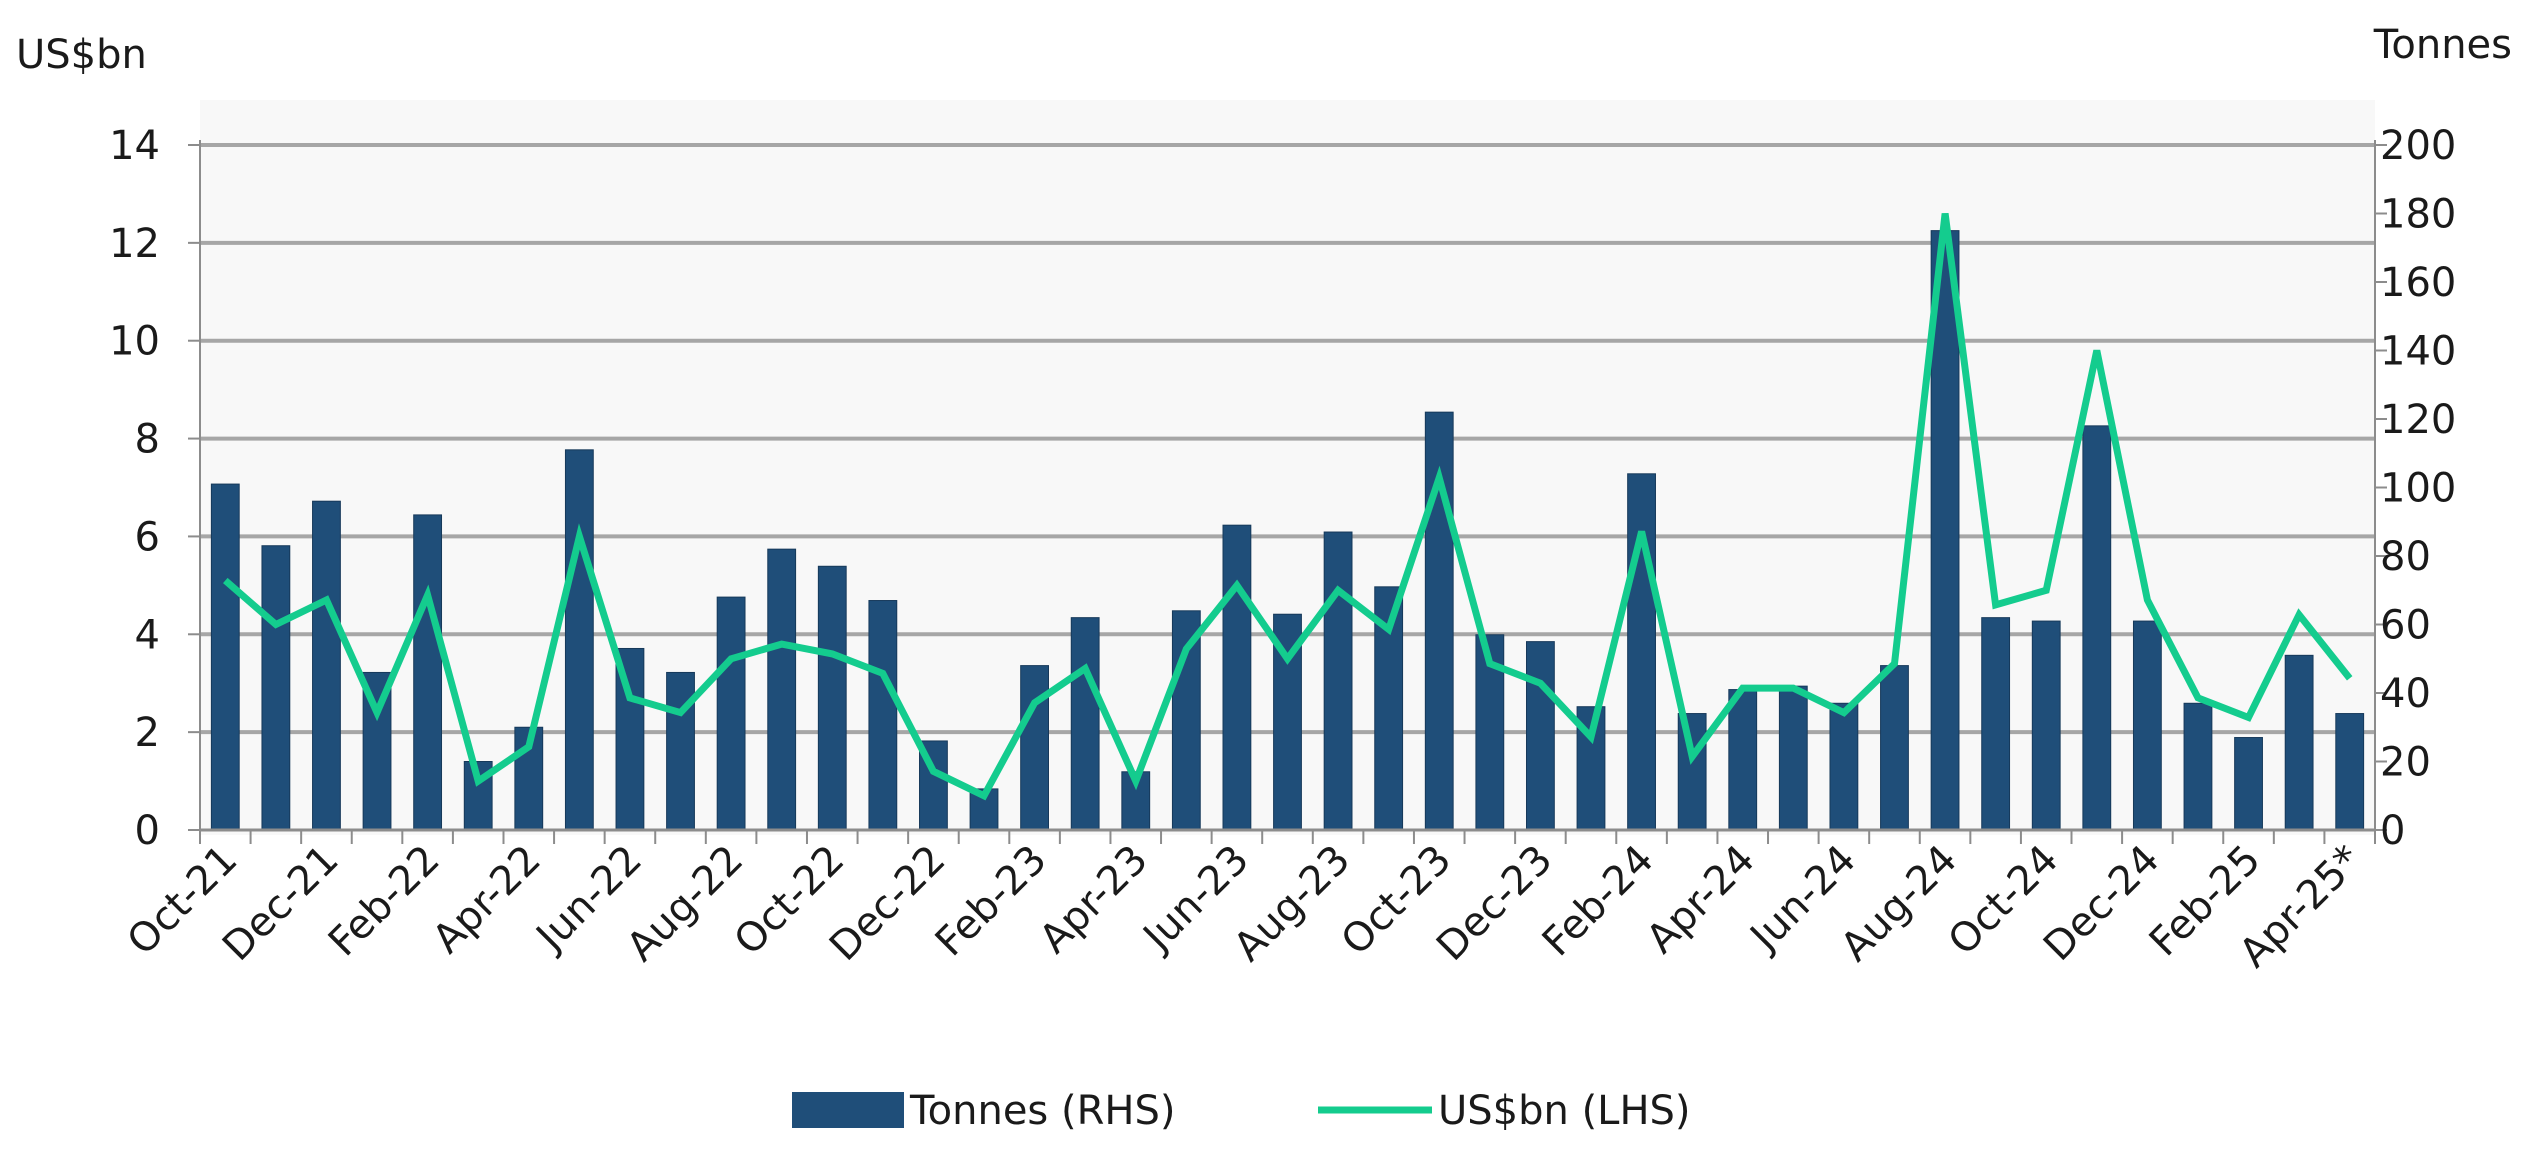  Describe the element at coordinates (2418, 146) in the screenshot. I see `right-tick-label: 200` at that location.